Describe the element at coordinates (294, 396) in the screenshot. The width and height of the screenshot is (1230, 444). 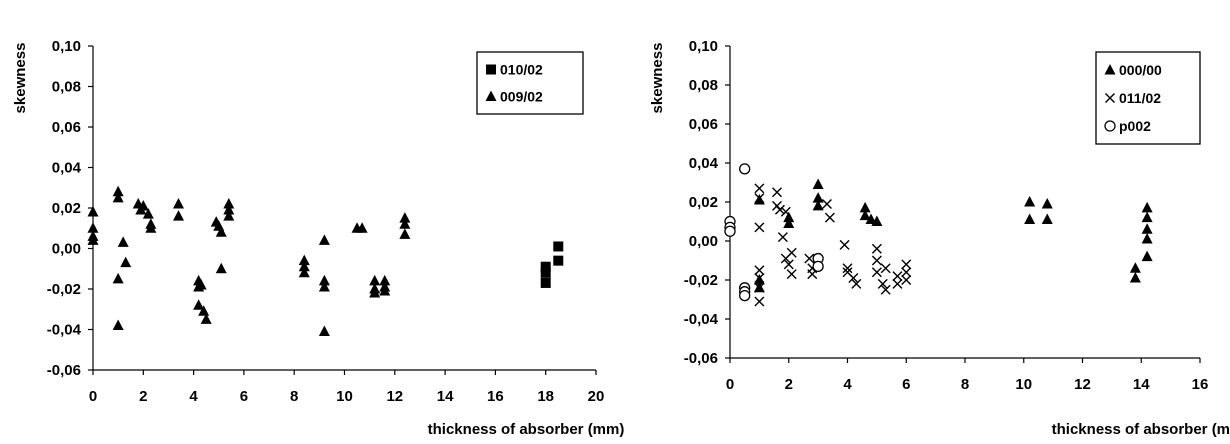
I see `x-tick-label: 8` at that location.